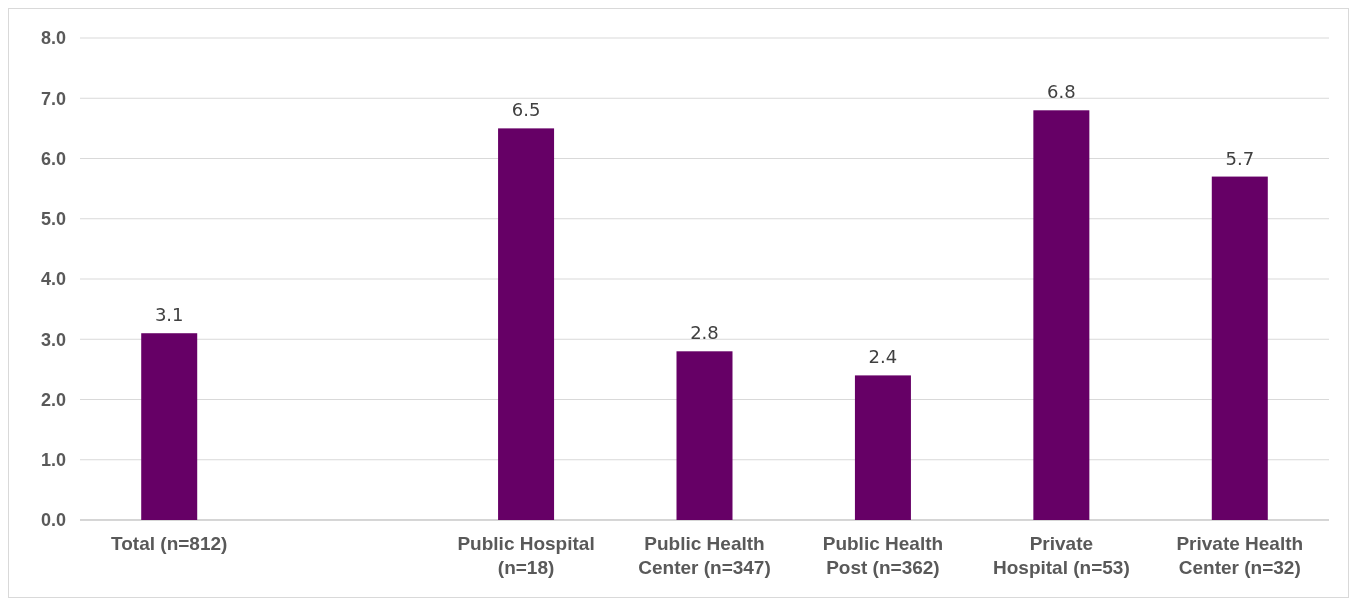  I want to click on y-tick-label: 2.0, so click(53, 399).